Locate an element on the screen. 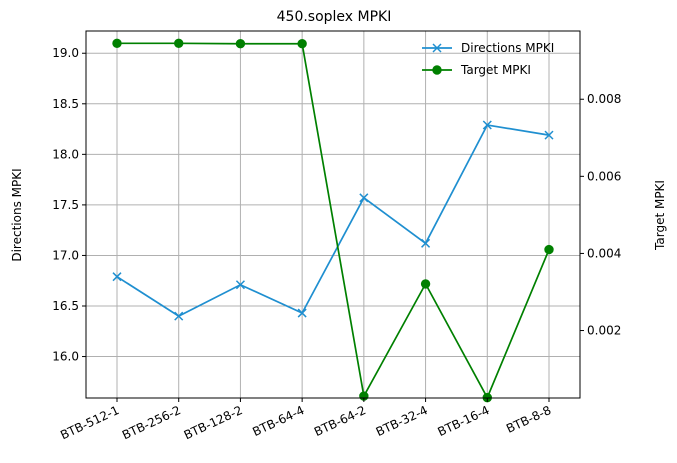 The height and width of the screenshot is (463, 677). legend-label: Directions MPKI is located at coordinates (507, 48).